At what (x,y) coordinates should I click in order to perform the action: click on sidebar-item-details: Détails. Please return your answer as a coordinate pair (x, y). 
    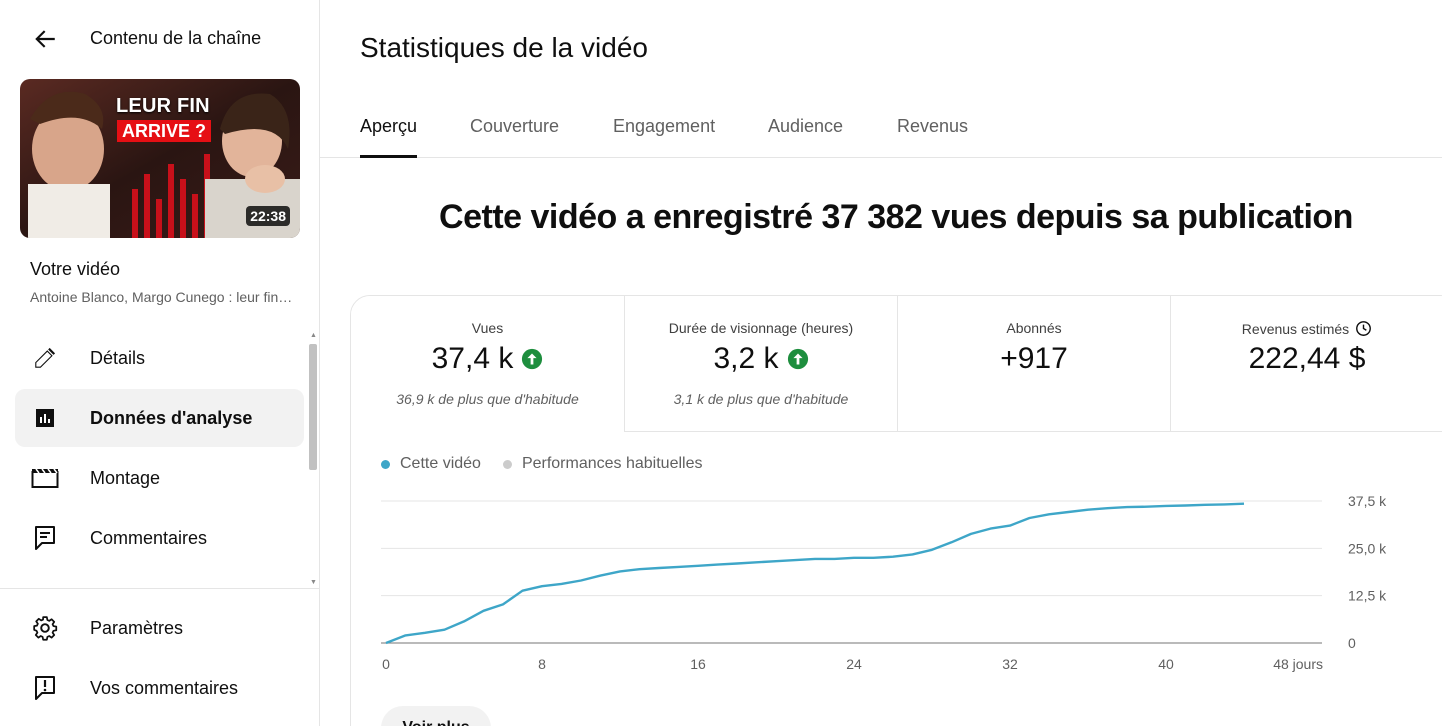
    Looking at the image, I should click on (159, 358).